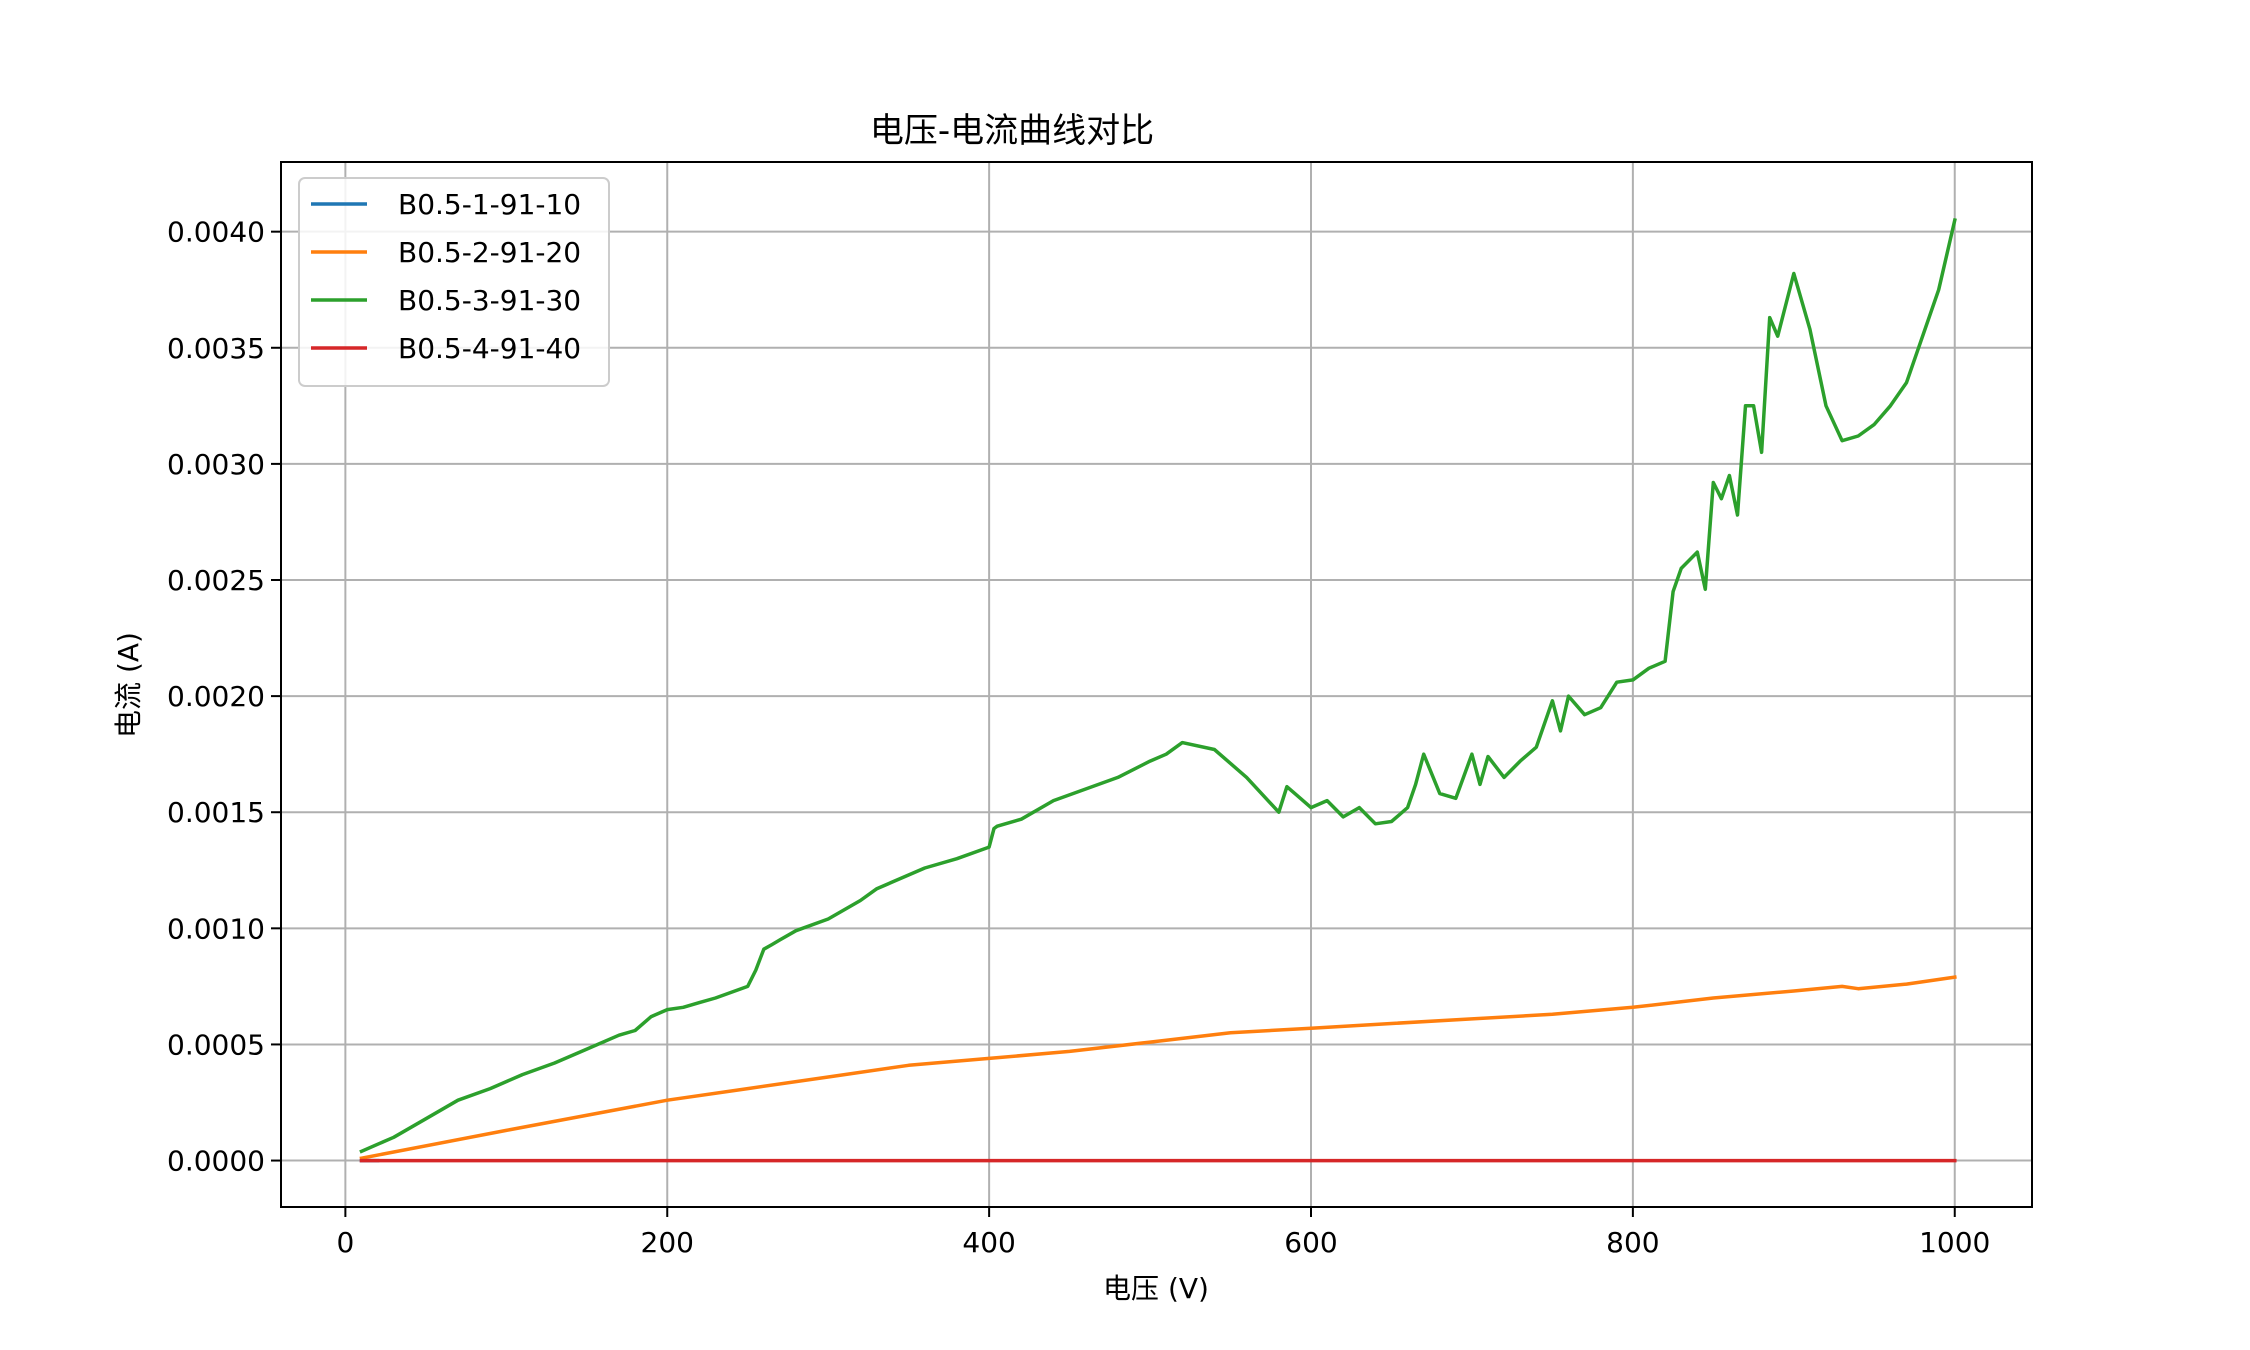 The width and height of the screenshot is (2250, 1350). What do you see at coordinates (667, 1242) in the screenshot?
I see `x-tick-label: 200` at bounding box center [667, 1242].